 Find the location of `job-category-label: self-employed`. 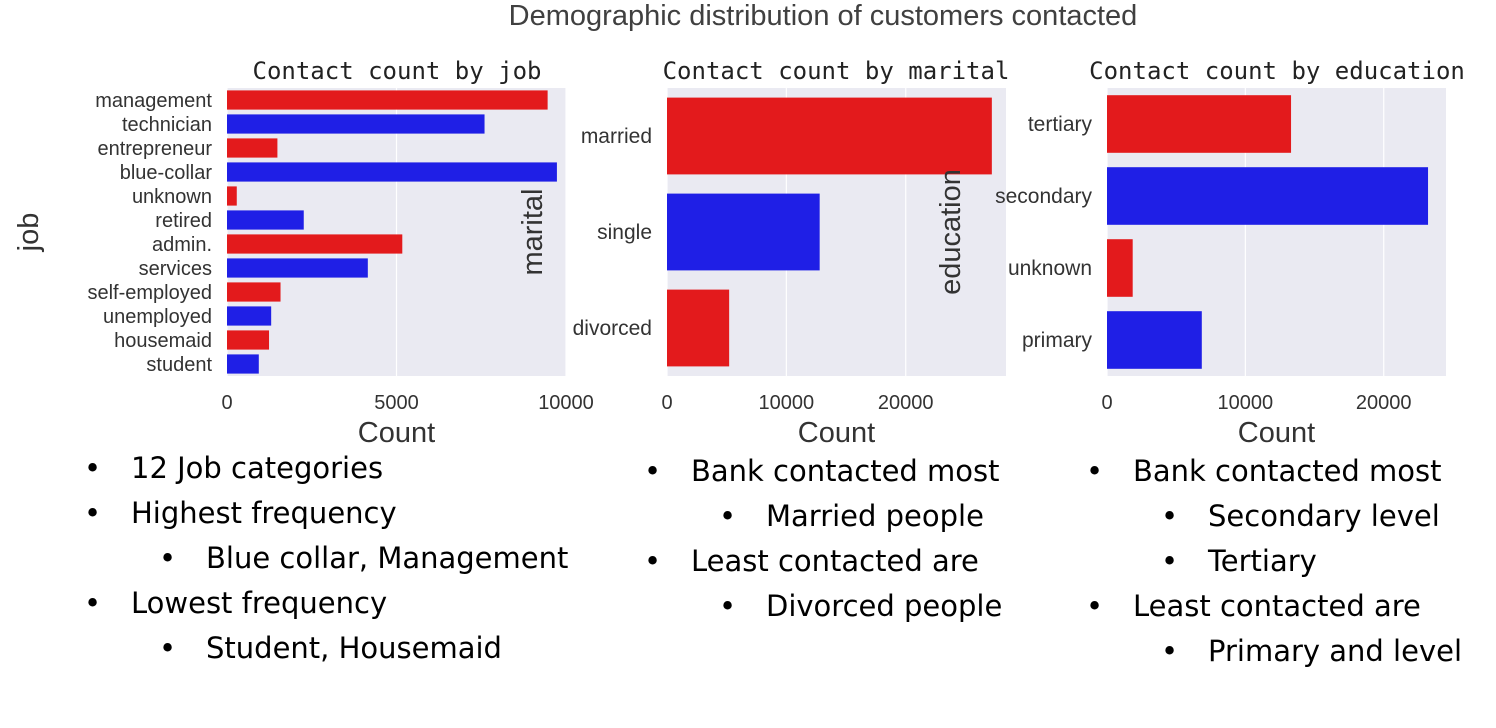

job-category-label: self-employed is located at coordinates (149, 293).